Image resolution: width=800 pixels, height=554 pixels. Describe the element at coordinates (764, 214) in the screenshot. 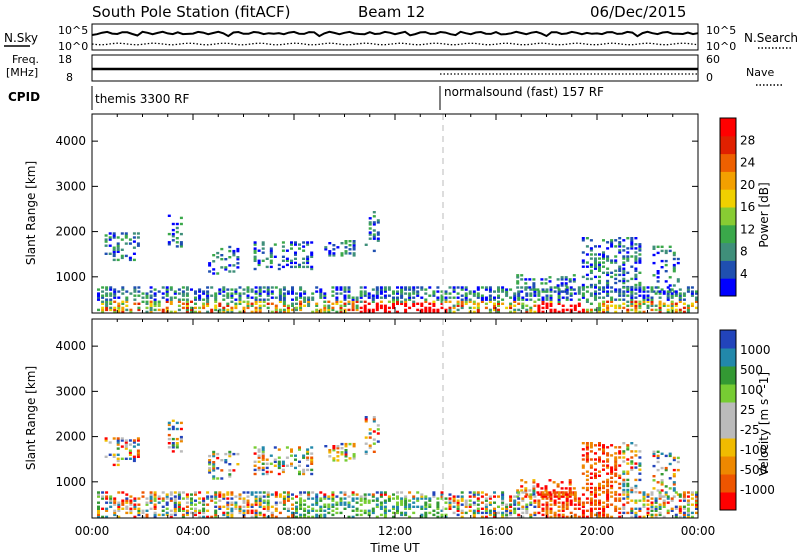

I see `power-colorbar-label: Power [dB]` at that location.